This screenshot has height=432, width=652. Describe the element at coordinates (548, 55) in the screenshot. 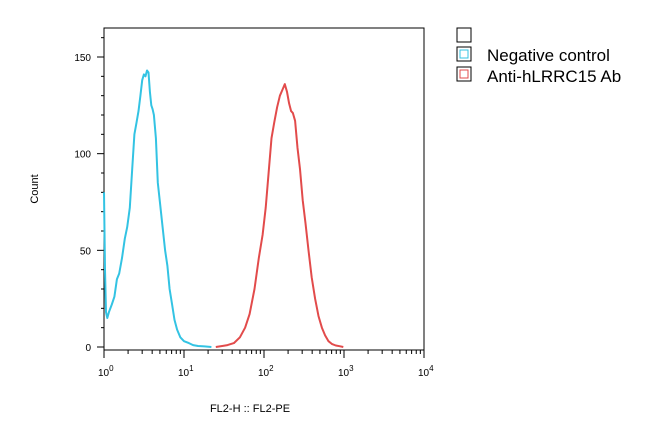

I see `legend-label-negative-control: Negative control` at that location.